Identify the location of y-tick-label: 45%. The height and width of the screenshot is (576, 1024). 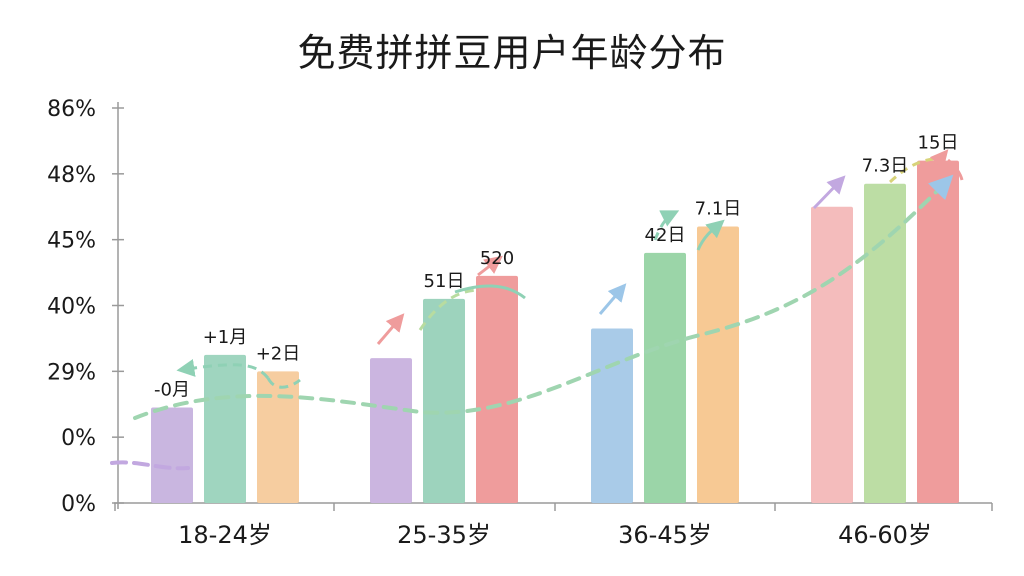
(71, 241).